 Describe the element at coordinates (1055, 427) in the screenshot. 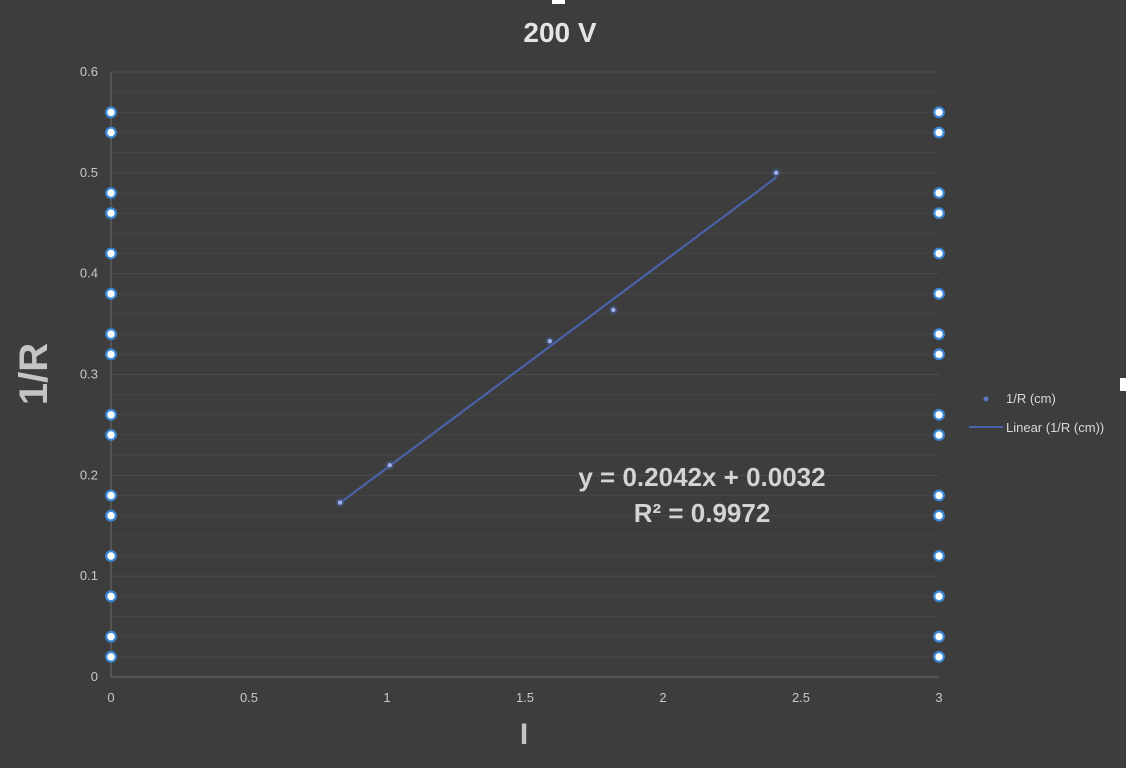

I see `legend-label-trendline: Linear (1/R (cm))` at that location.